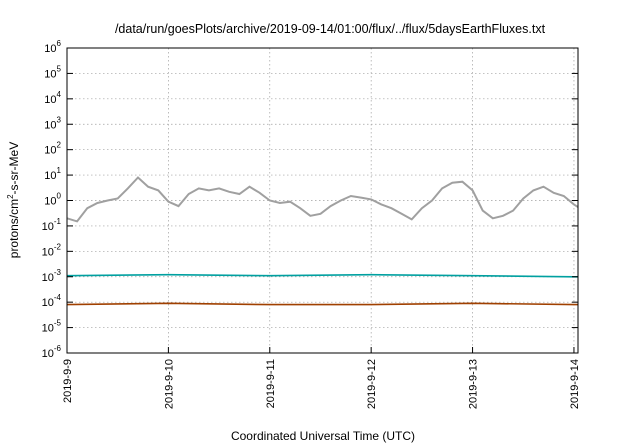 This screenshot has height=448, width=640. I want to click on x-tick-label: 2019-9-12, so click(372, 384).